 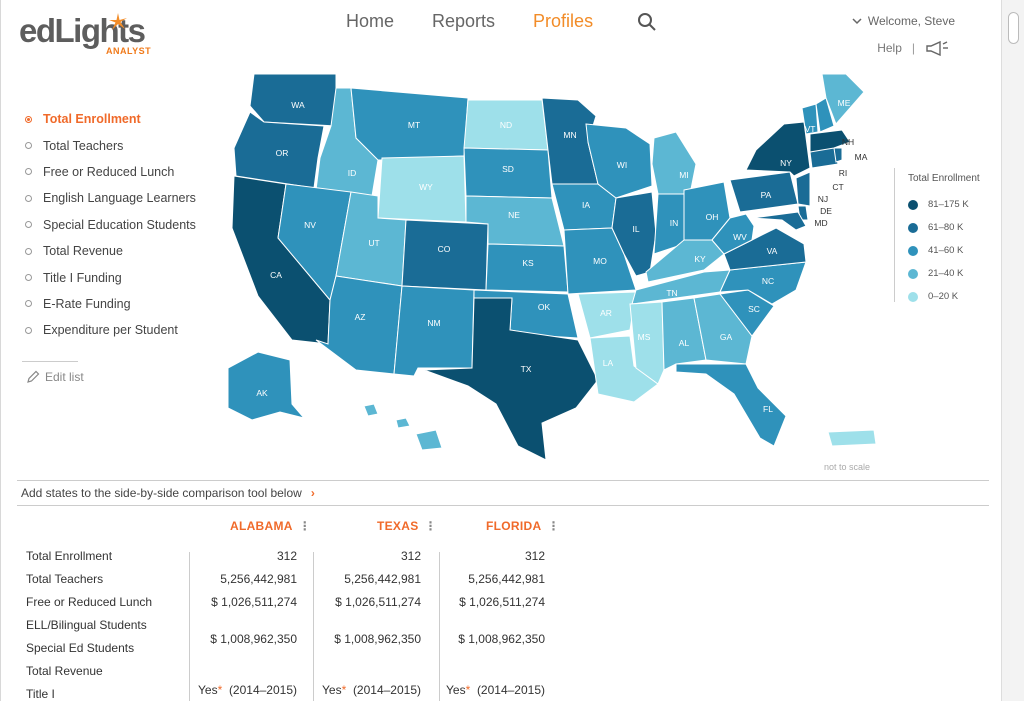 What do you see at coordinates (810, 129) in the screenshot?
I see `map-label: VT` at bounding box center [810, 129].